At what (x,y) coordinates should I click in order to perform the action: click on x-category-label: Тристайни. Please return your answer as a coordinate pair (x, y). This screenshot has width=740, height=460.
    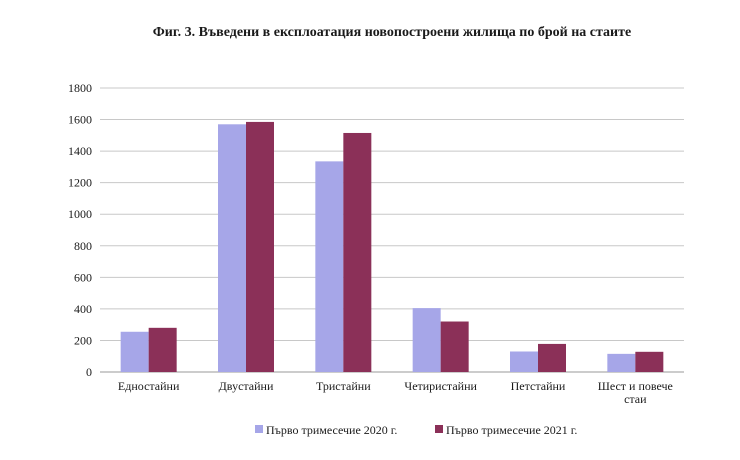
    Looking at the image, I should click on (343, 386).